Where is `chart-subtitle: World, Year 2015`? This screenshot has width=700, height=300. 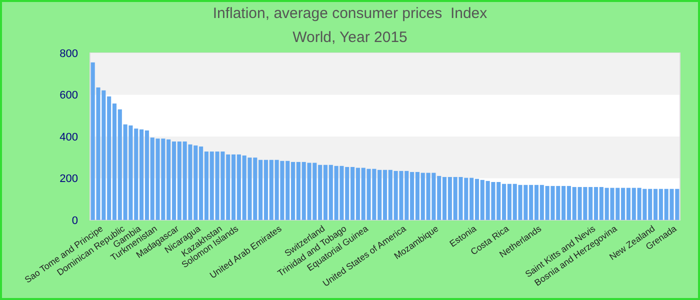
chart-subtitle: World, Year 2015 is located at coordinates (350, 37).